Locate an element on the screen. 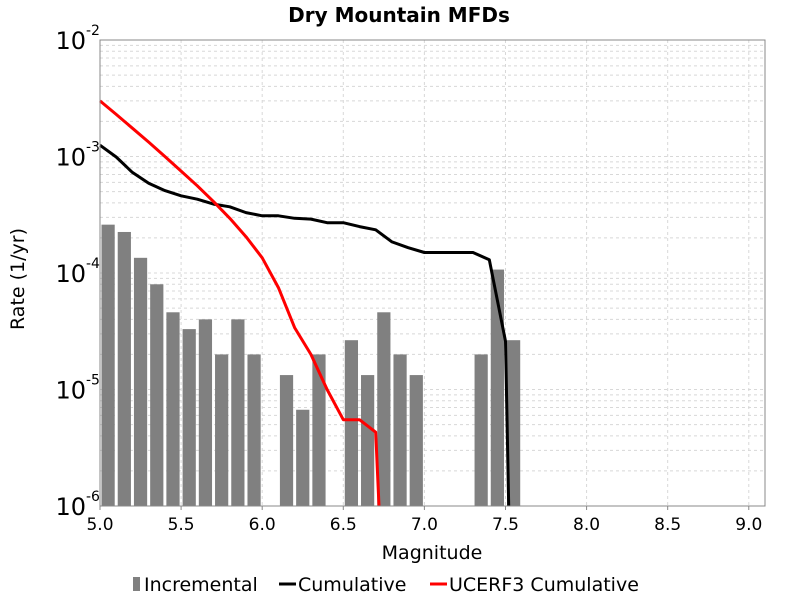 Image resolution: width=800 pixels, height=600 pixels. x-tick-label: 8.0 is located at coordinates (586, 525).